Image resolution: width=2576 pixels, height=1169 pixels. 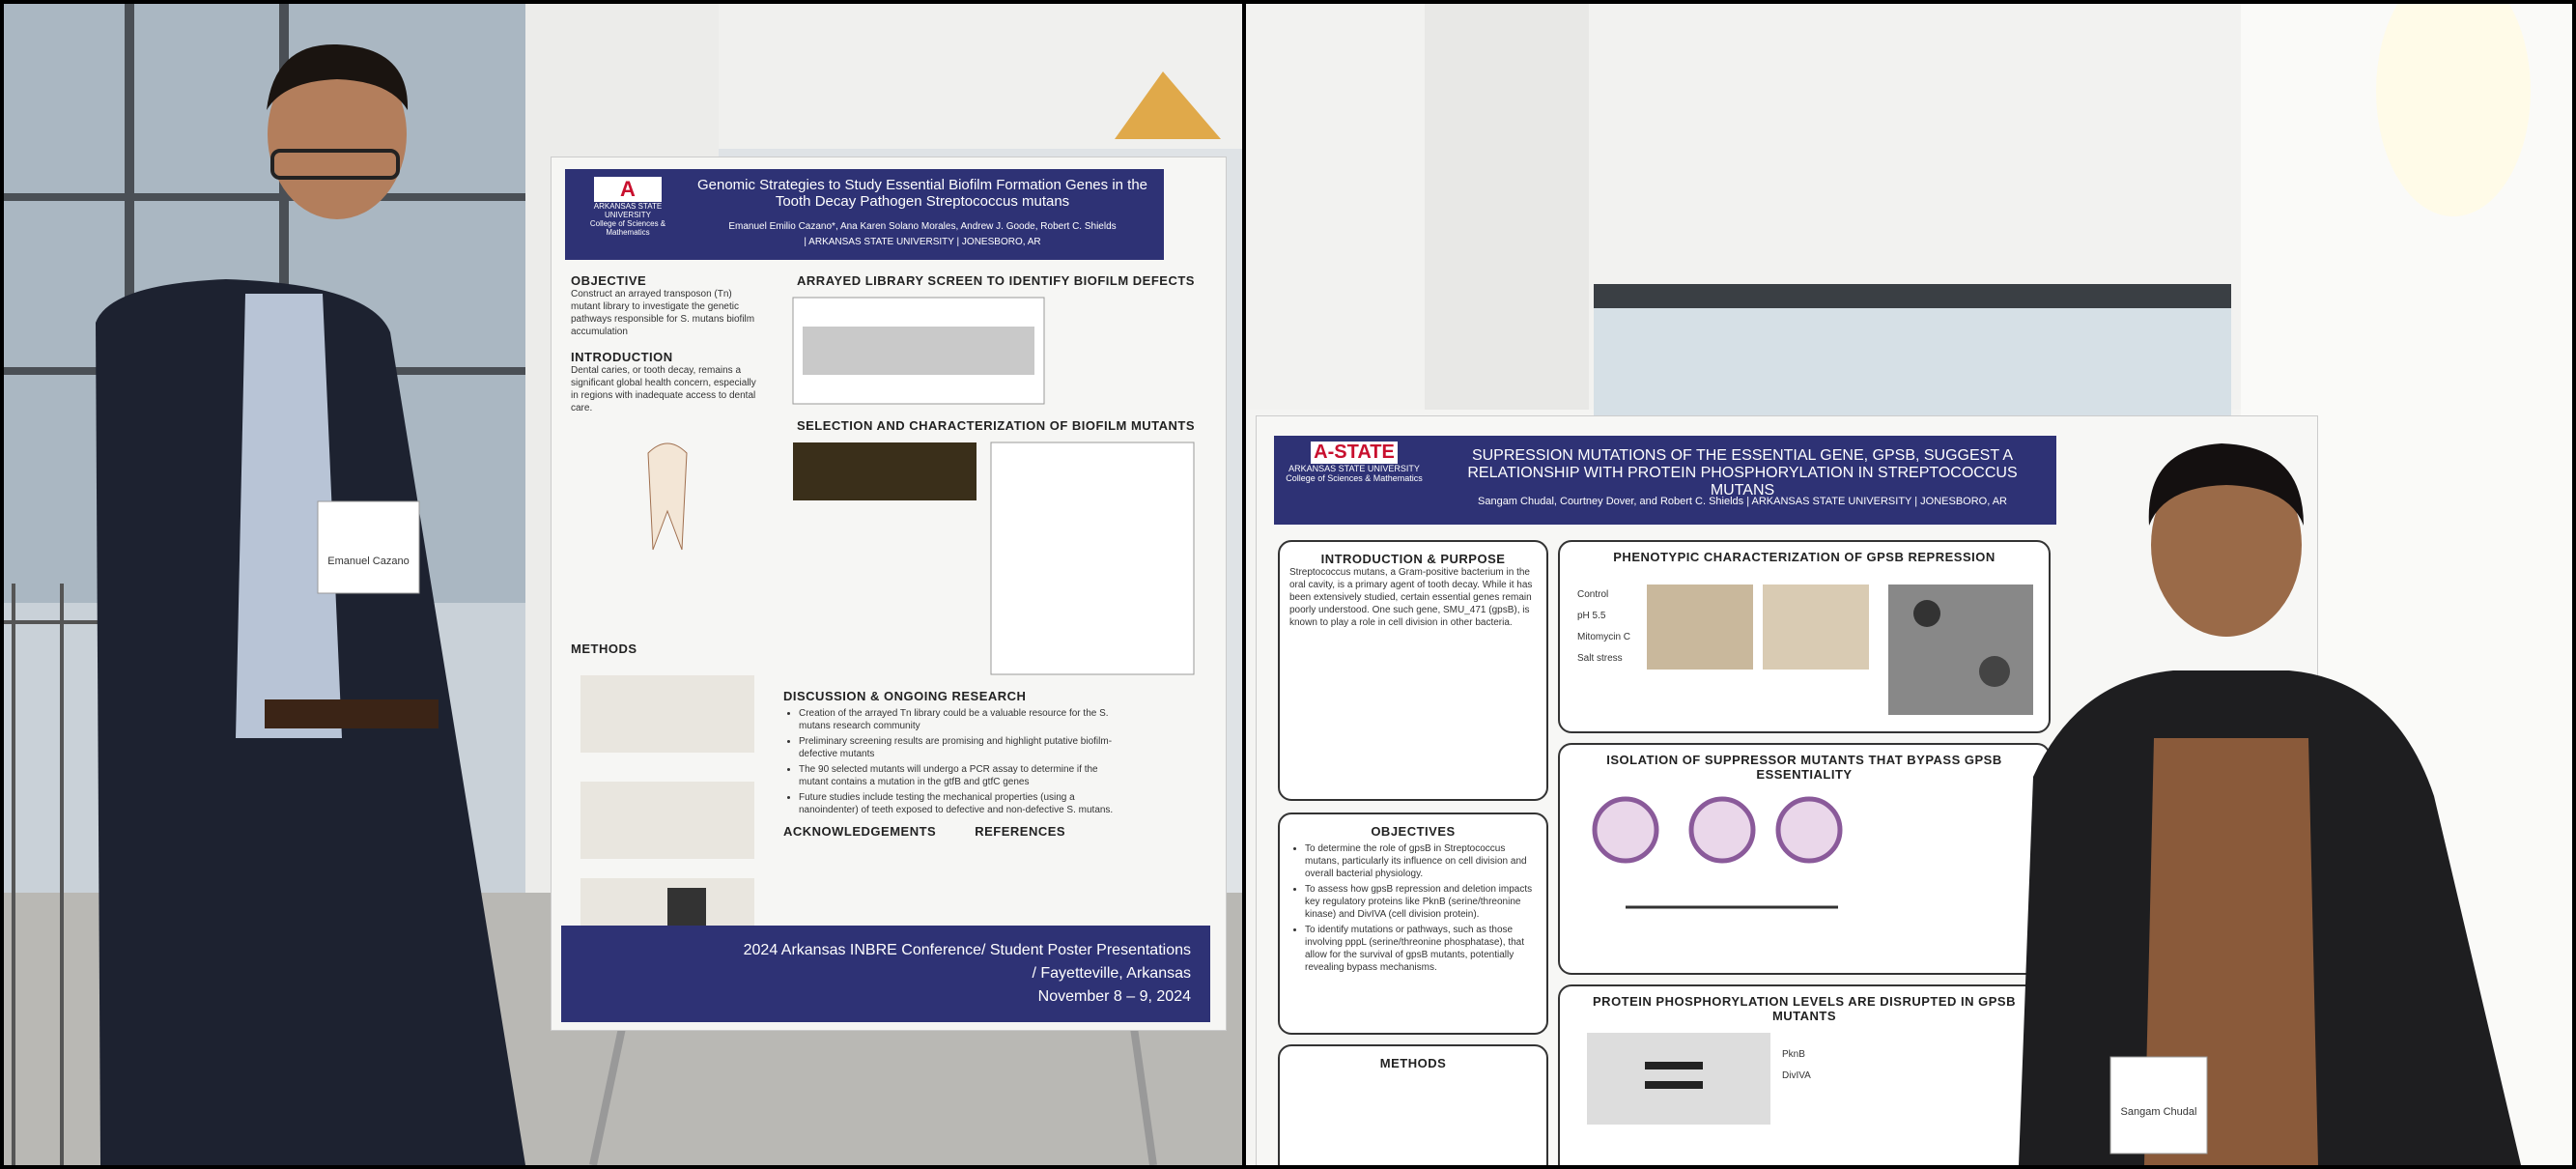 I want to click on logo-mark: A-STATE, so click(x=1354, y=453).